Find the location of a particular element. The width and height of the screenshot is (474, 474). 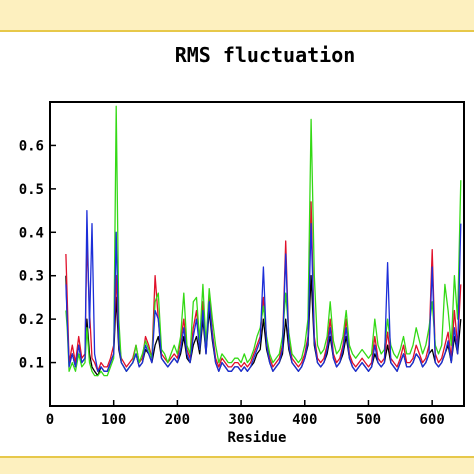

x-tick-label: 600 is located at coordinates (432, 420).